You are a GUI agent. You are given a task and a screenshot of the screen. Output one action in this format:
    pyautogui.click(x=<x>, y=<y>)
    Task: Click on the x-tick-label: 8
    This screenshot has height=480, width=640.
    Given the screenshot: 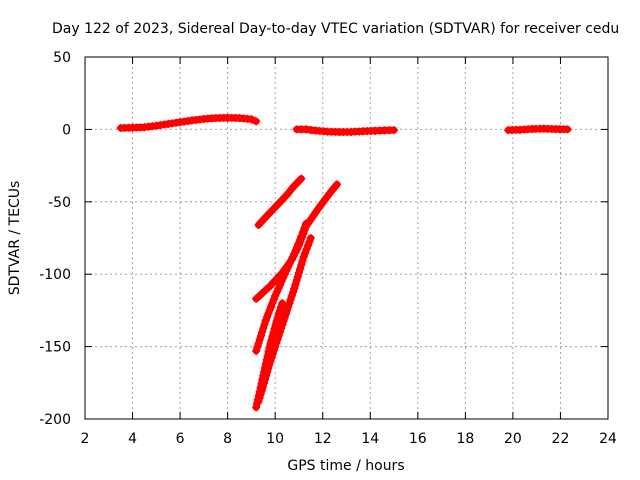 What is the action you would take?
    pyautogui.click(x=227, y=439)
    